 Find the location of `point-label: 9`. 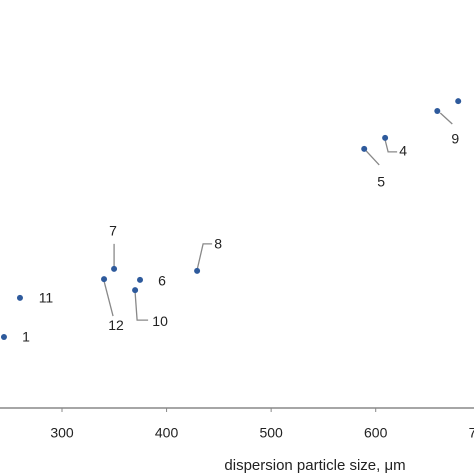

point-label: 9 is located at coordinates (455, 139).